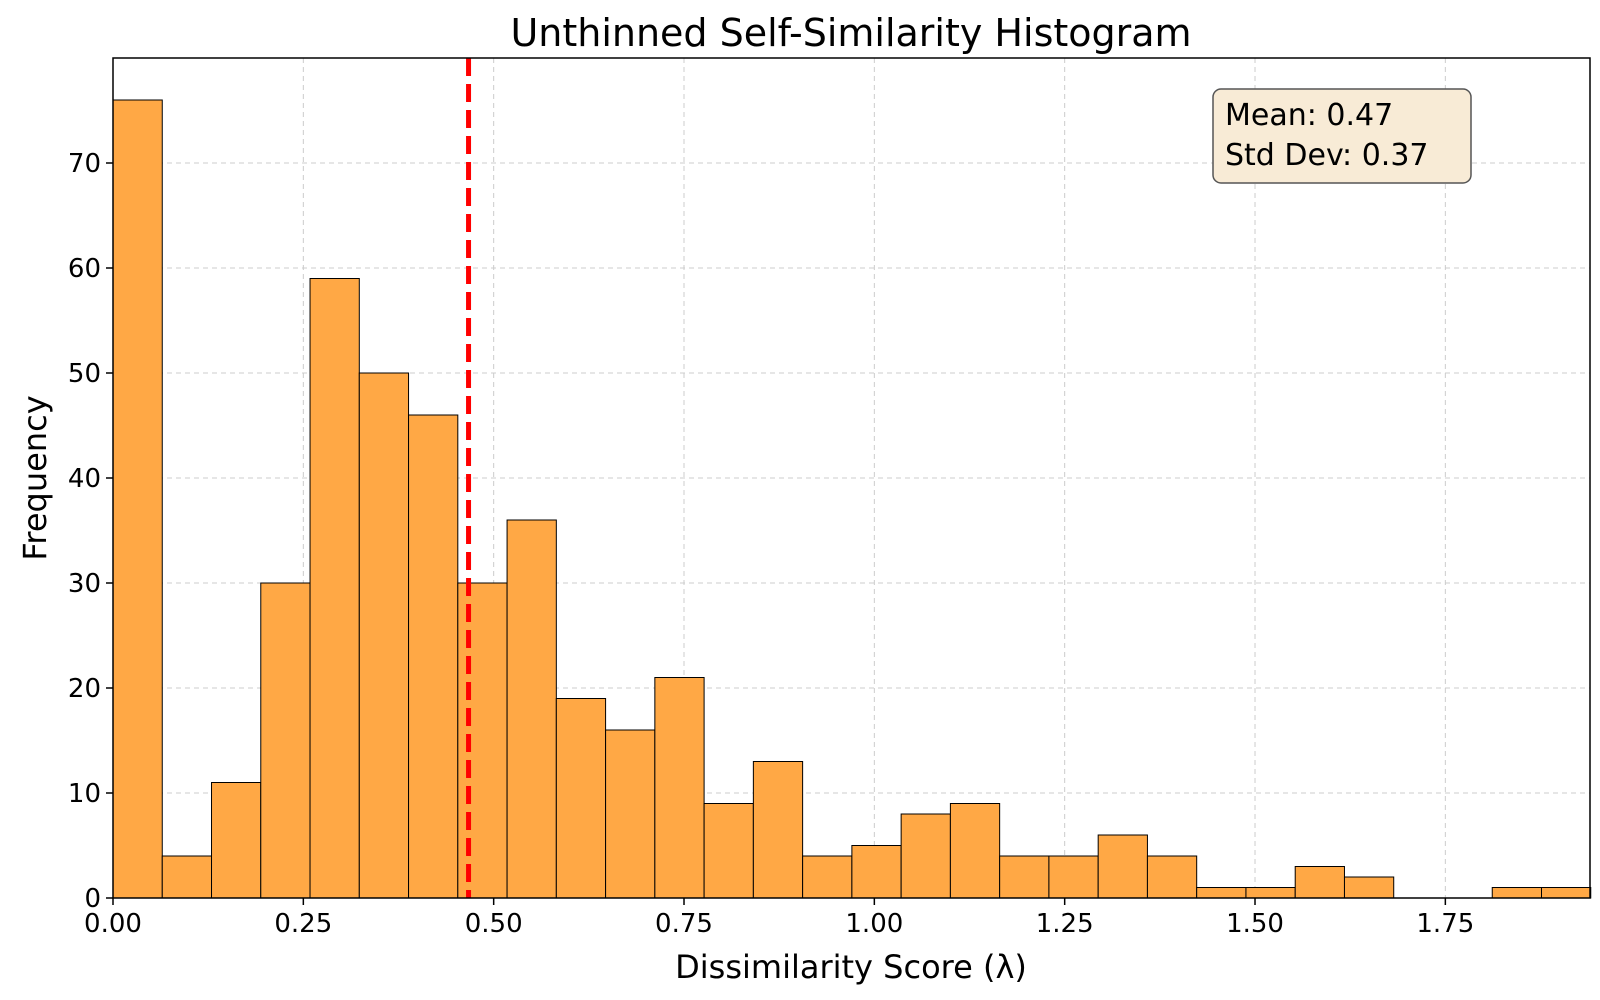 Image resolution: width=1600 pixels, height=1000 pixels. Describe the element at coordinates (851, 967) in the screenshot. I see `x-axis-title: Dissimilarity Score (λ)` at that location.